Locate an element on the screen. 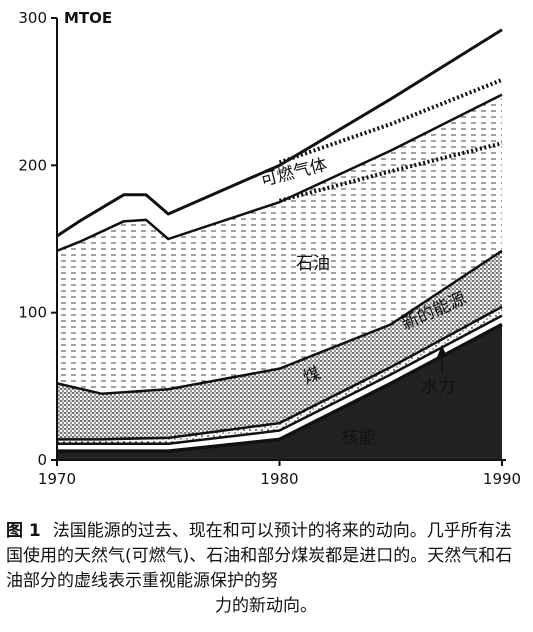  y-tick-label: 200 is located at coordinates (32, 165).